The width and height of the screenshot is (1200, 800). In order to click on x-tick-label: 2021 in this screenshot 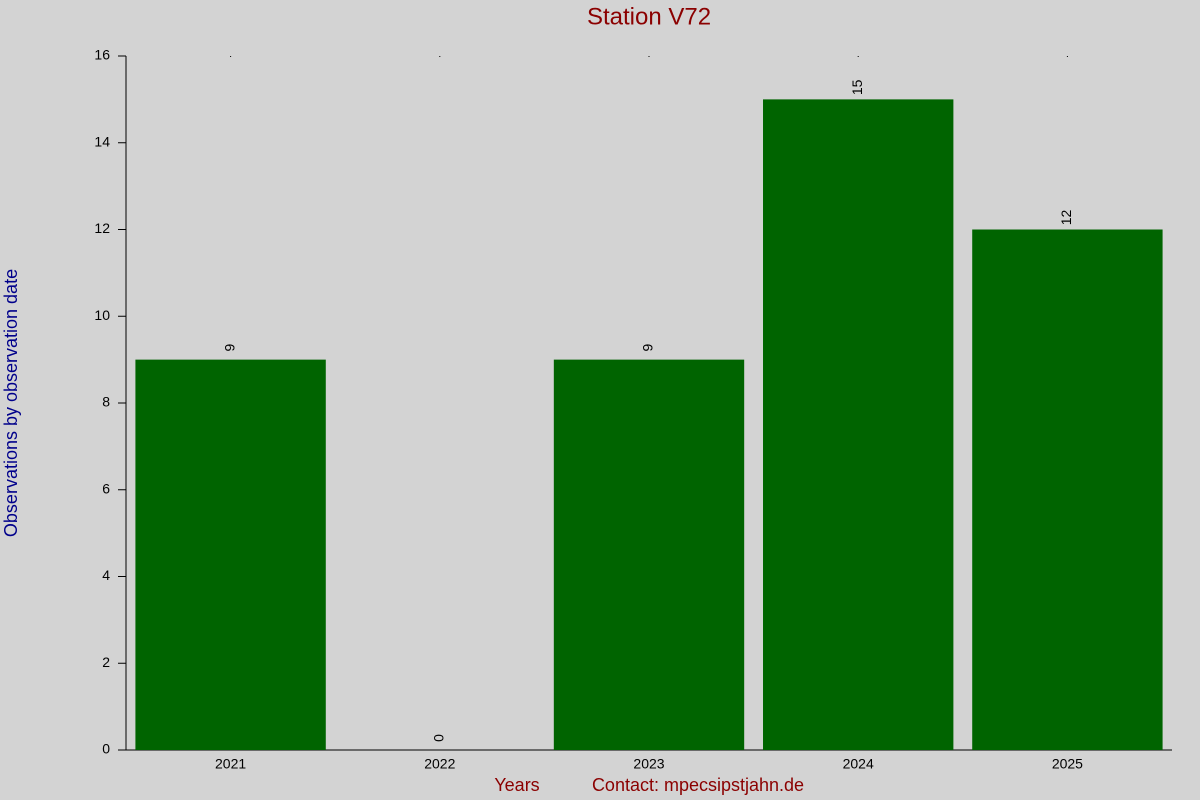, I will do `click(230, 764)`.